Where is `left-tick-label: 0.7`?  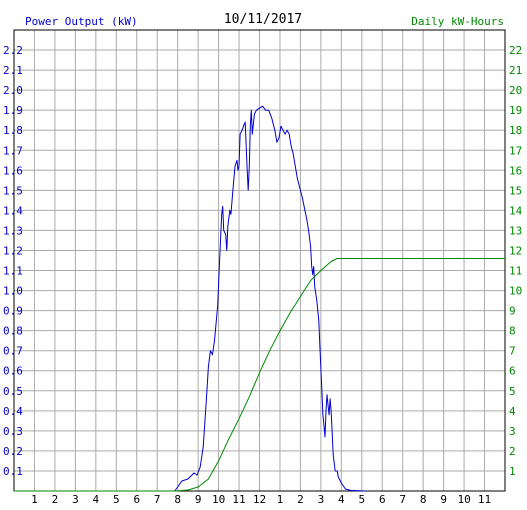 left-tick-label: 0.7 is located at coordinates (13, 351).